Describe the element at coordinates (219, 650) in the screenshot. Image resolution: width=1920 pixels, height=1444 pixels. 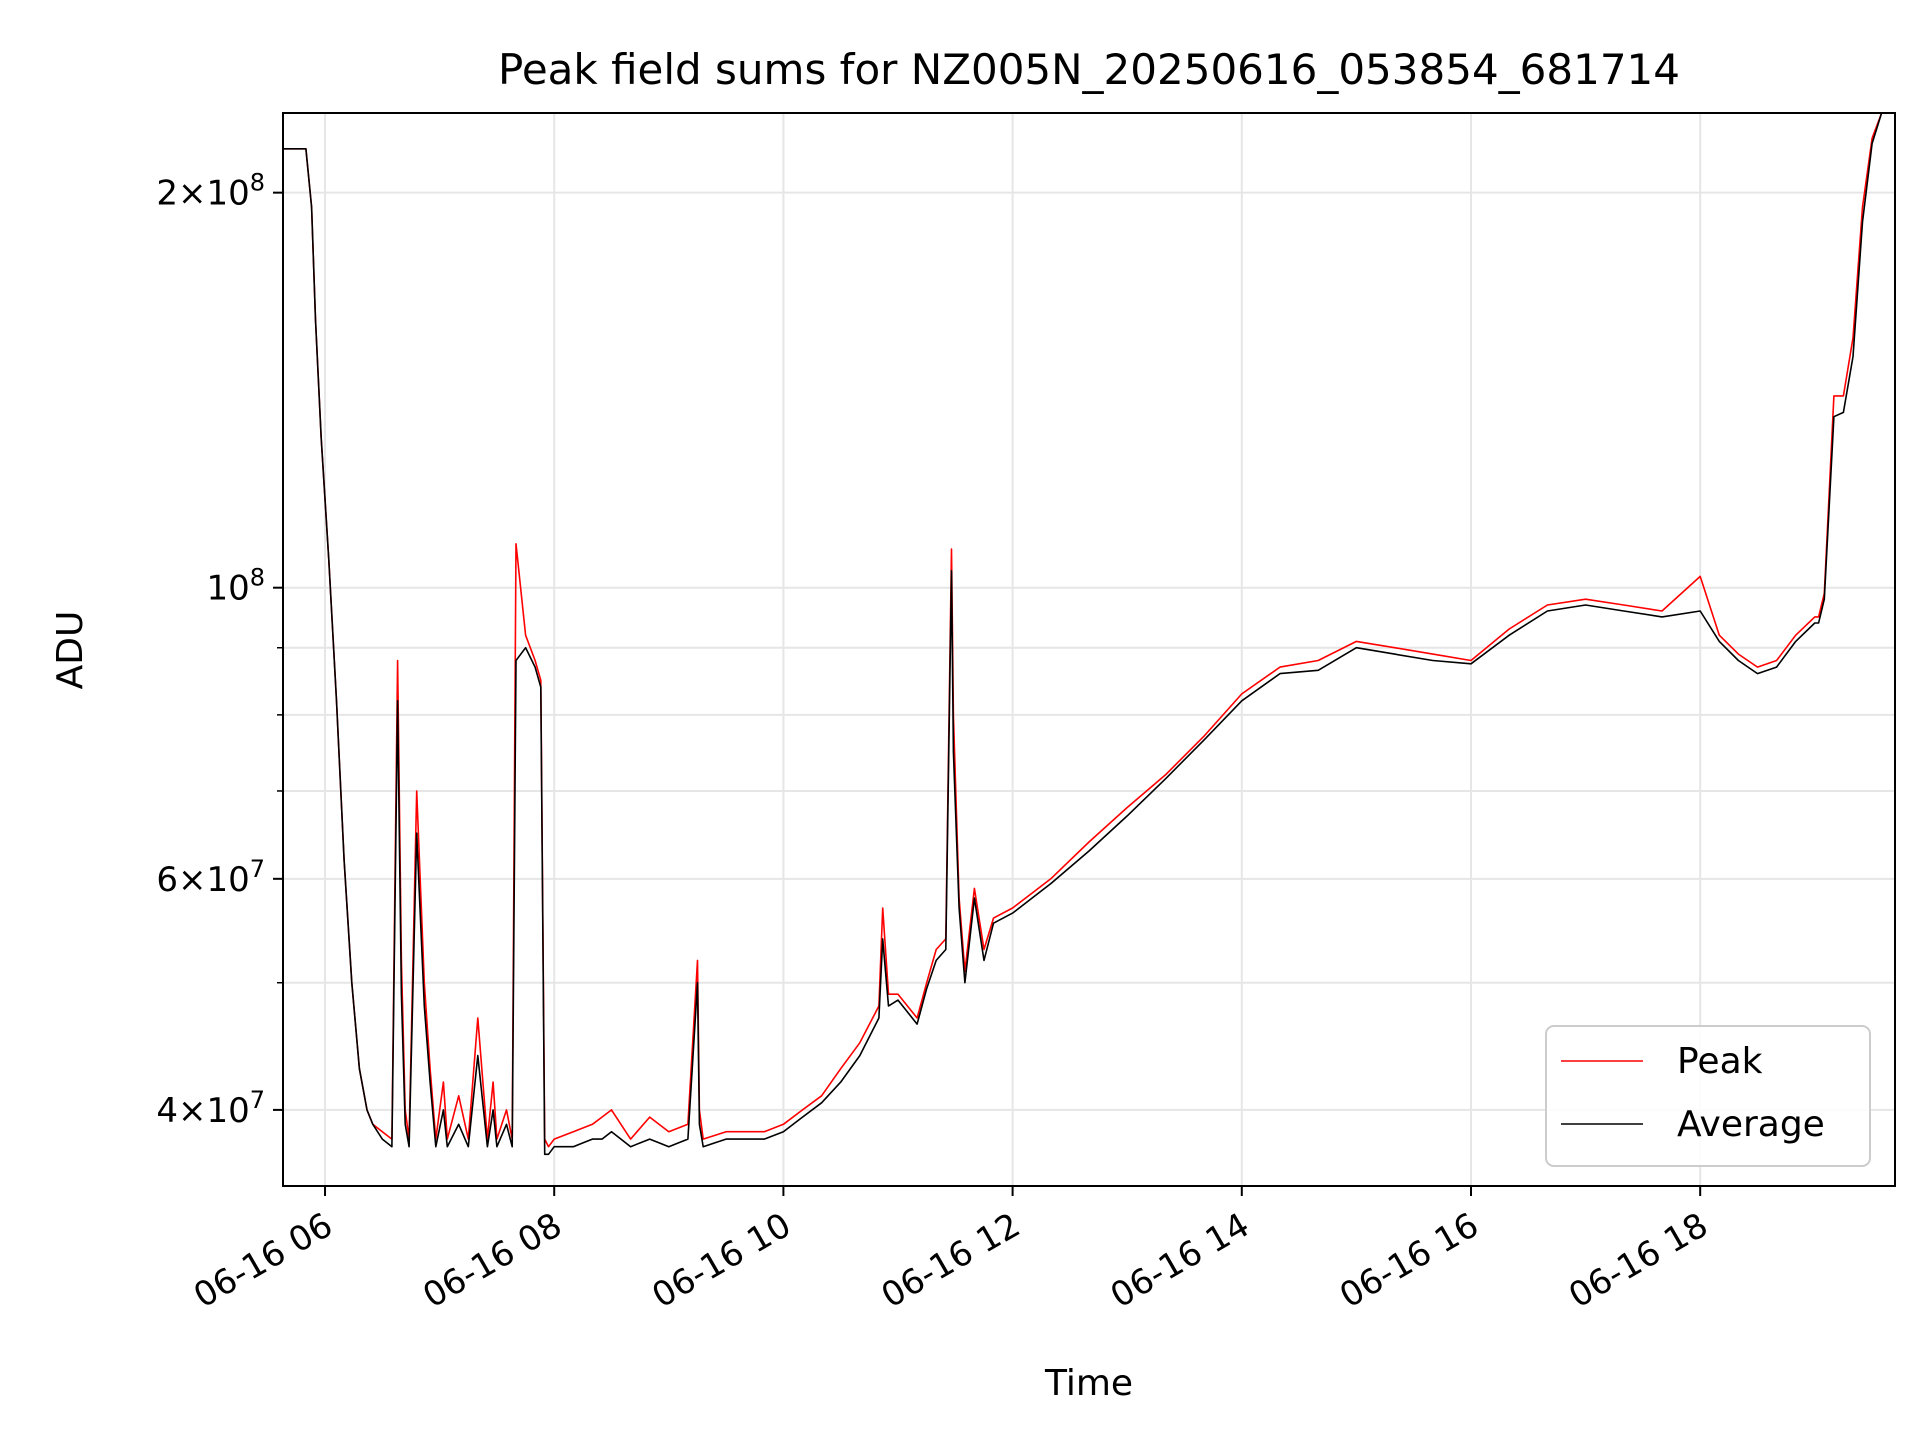
I see `y-axis-ticks: 4×107 6×107 108 2×108` at that location.